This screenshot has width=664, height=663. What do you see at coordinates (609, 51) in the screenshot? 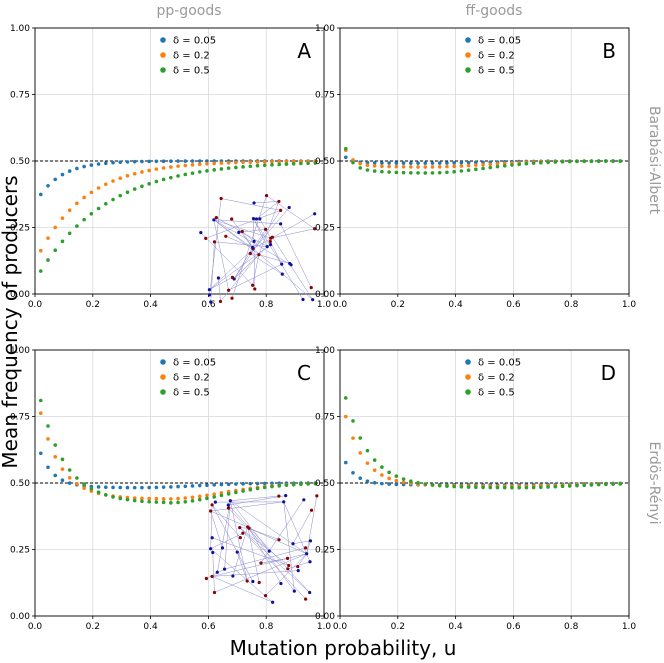
I see `panel-letter: B` at bounding box center [609, 51].